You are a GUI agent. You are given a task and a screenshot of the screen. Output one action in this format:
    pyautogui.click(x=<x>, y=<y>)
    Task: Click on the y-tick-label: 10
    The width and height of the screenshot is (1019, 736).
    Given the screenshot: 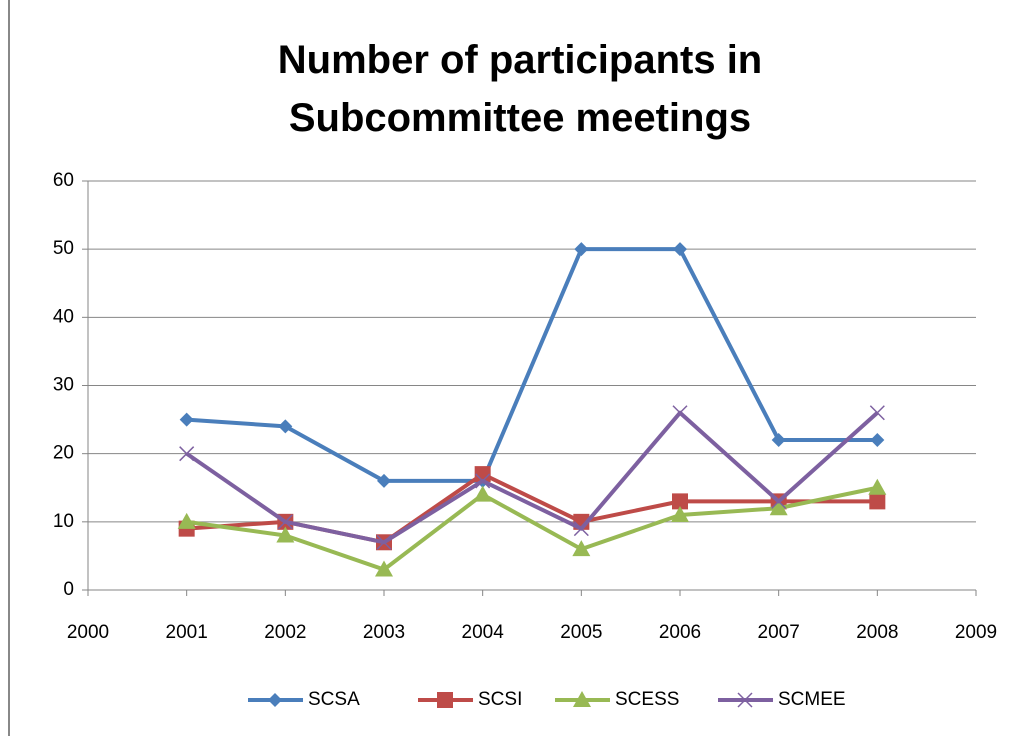 What is the action you would take?
    pyautogui.click(x=63, y=521)
    